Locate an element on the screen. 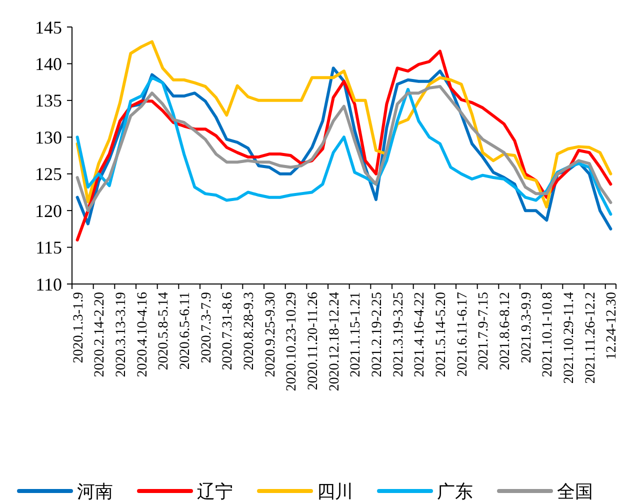 The image size is (618, 502). x-tick-label: 2021.5.14-5.20 is located at coordinates (441, 335).